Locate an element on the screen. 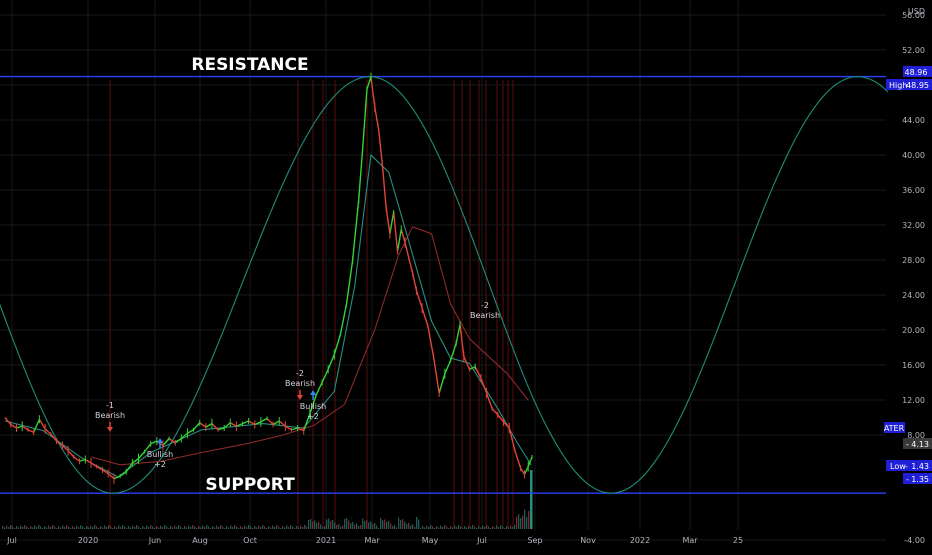  time-tick-label: Jul is located at coordinates (481, 540).